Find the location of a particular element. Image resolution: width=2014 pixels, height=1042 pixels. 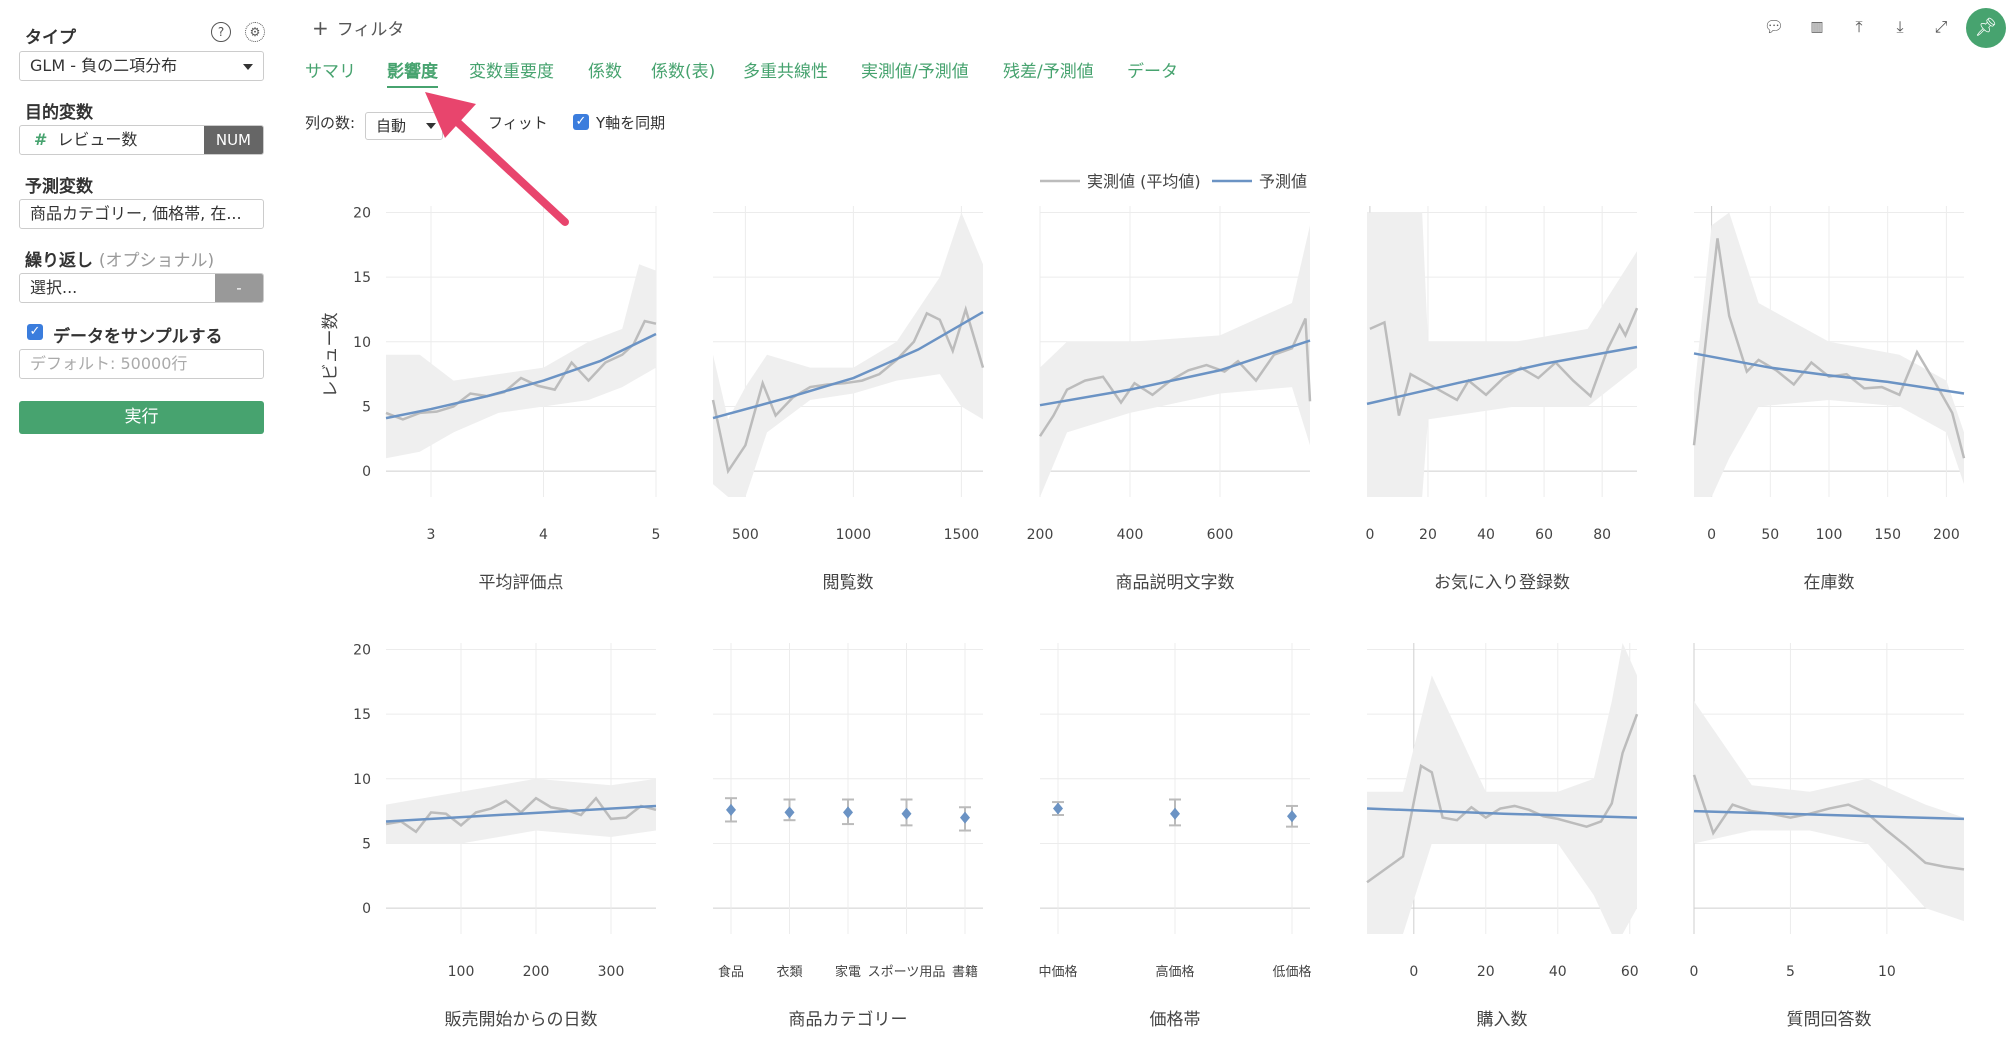

sample-size-input: デフォルト: 50000行 is located at coordinates (141, 364).